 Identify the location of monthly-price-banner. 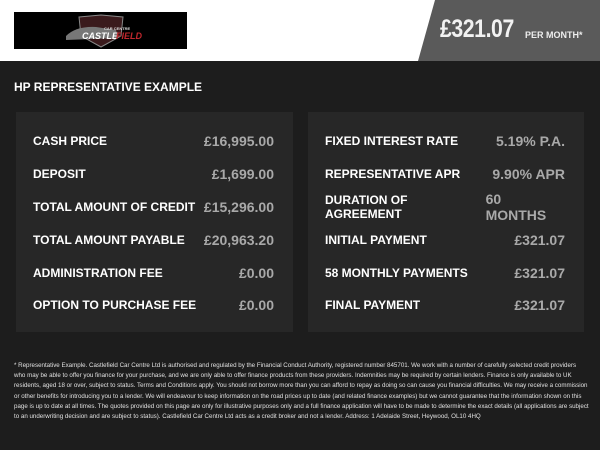
(509, 30).